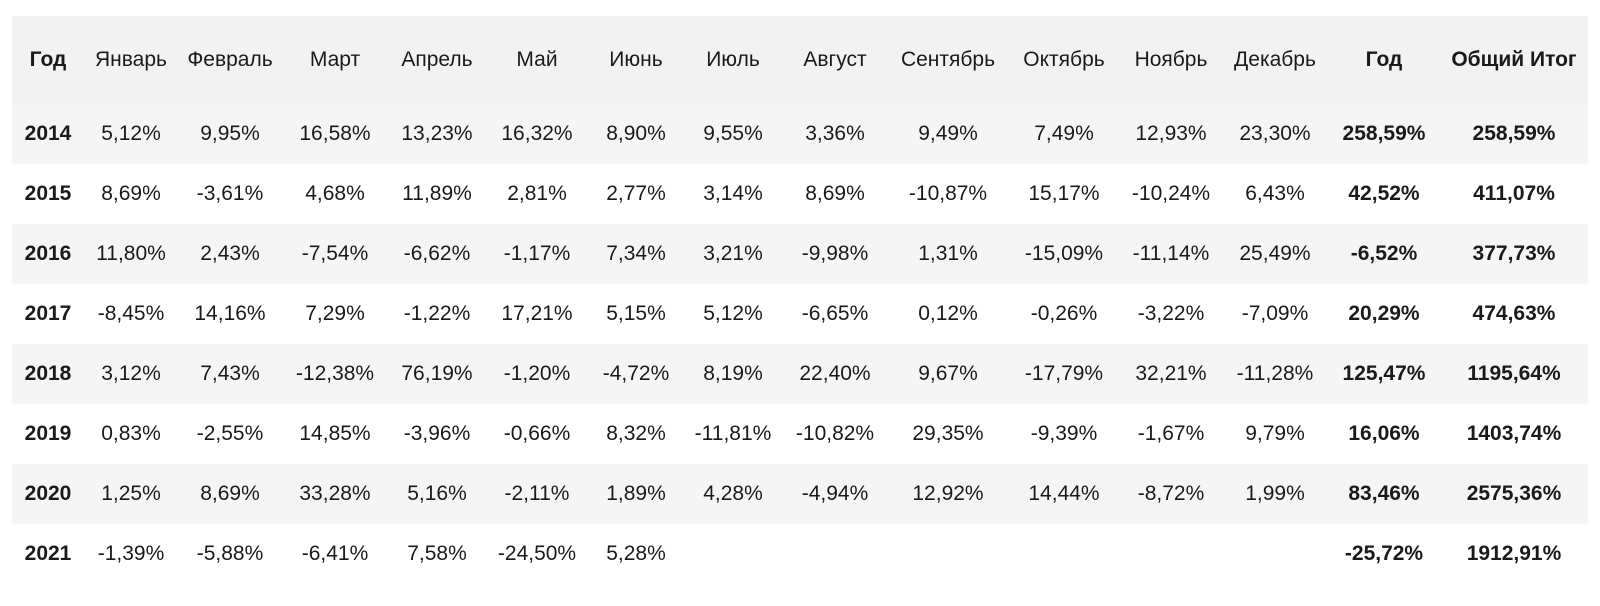 The height and width of the screenshot is (606, 1600). Describe the element at coordinates (1275, 373) in the screenshot. I see `month-return-cell: -11,28%` at that location.